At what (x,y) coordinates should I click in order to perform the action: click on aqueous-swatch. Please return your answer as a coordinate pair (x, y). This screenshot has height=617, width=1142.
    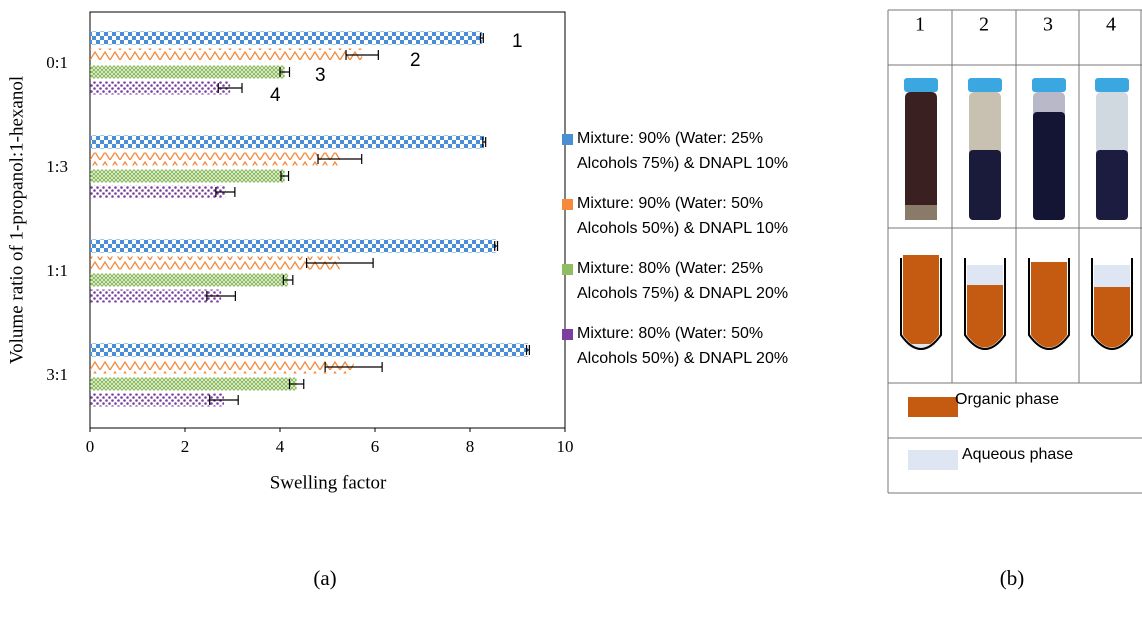
    Looking at the image, I should click on (933, 460).